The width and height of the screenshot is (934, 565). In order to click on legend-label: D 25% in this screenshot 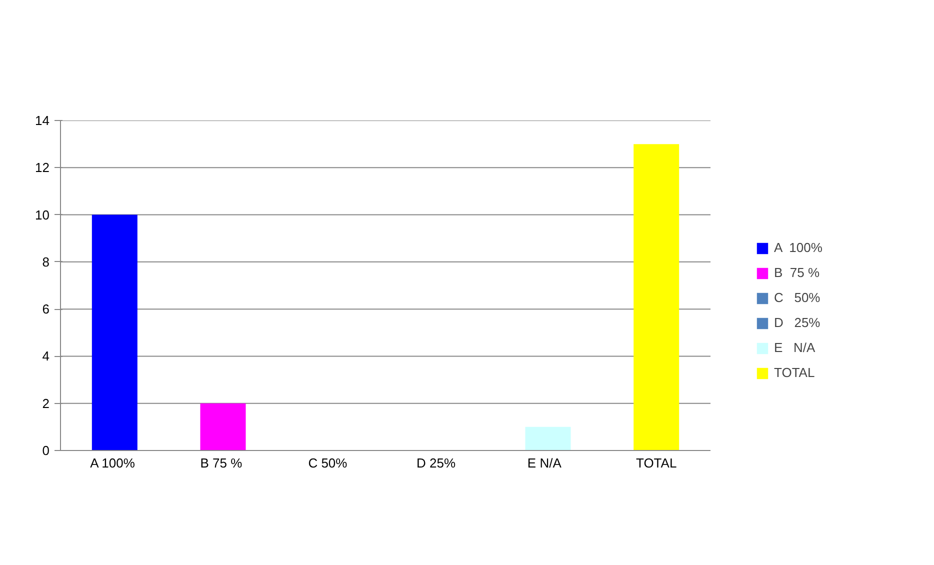, I will do `click(797, 322)`.